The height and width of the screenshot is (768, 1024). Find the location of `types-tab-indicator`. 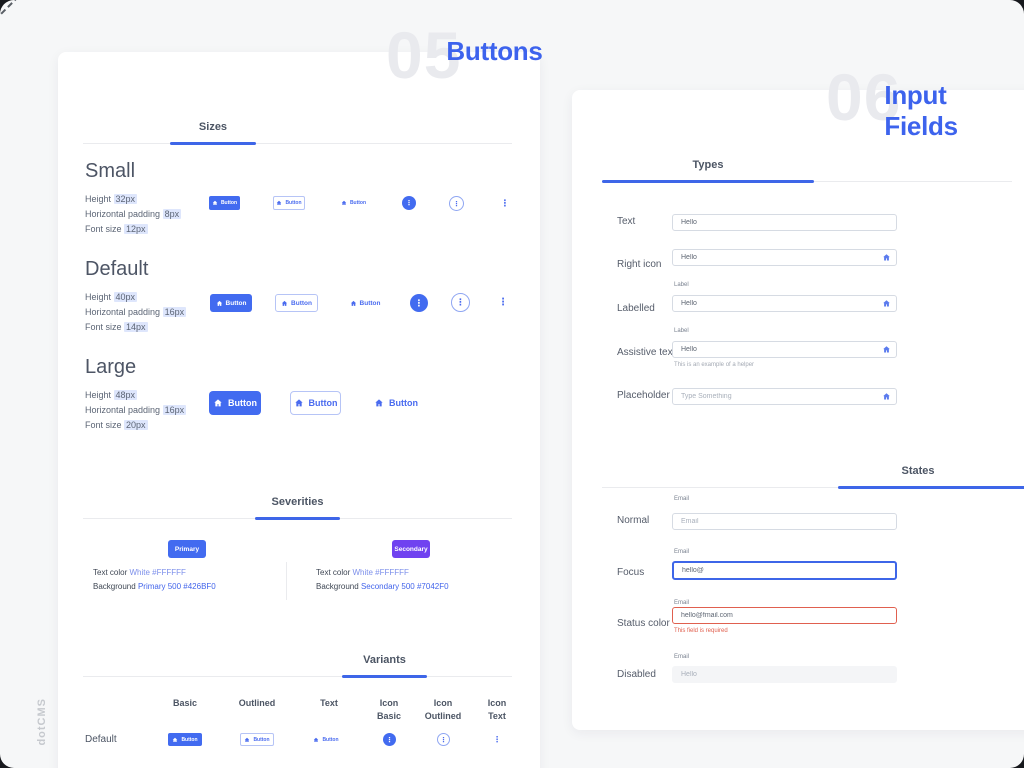

types-tab-indicator is located at coordinates (708, 181).